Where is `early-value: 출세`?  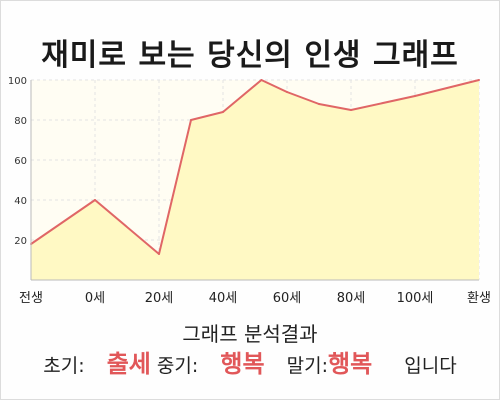 early-value: 출세 is located at coordinates (128, 364).